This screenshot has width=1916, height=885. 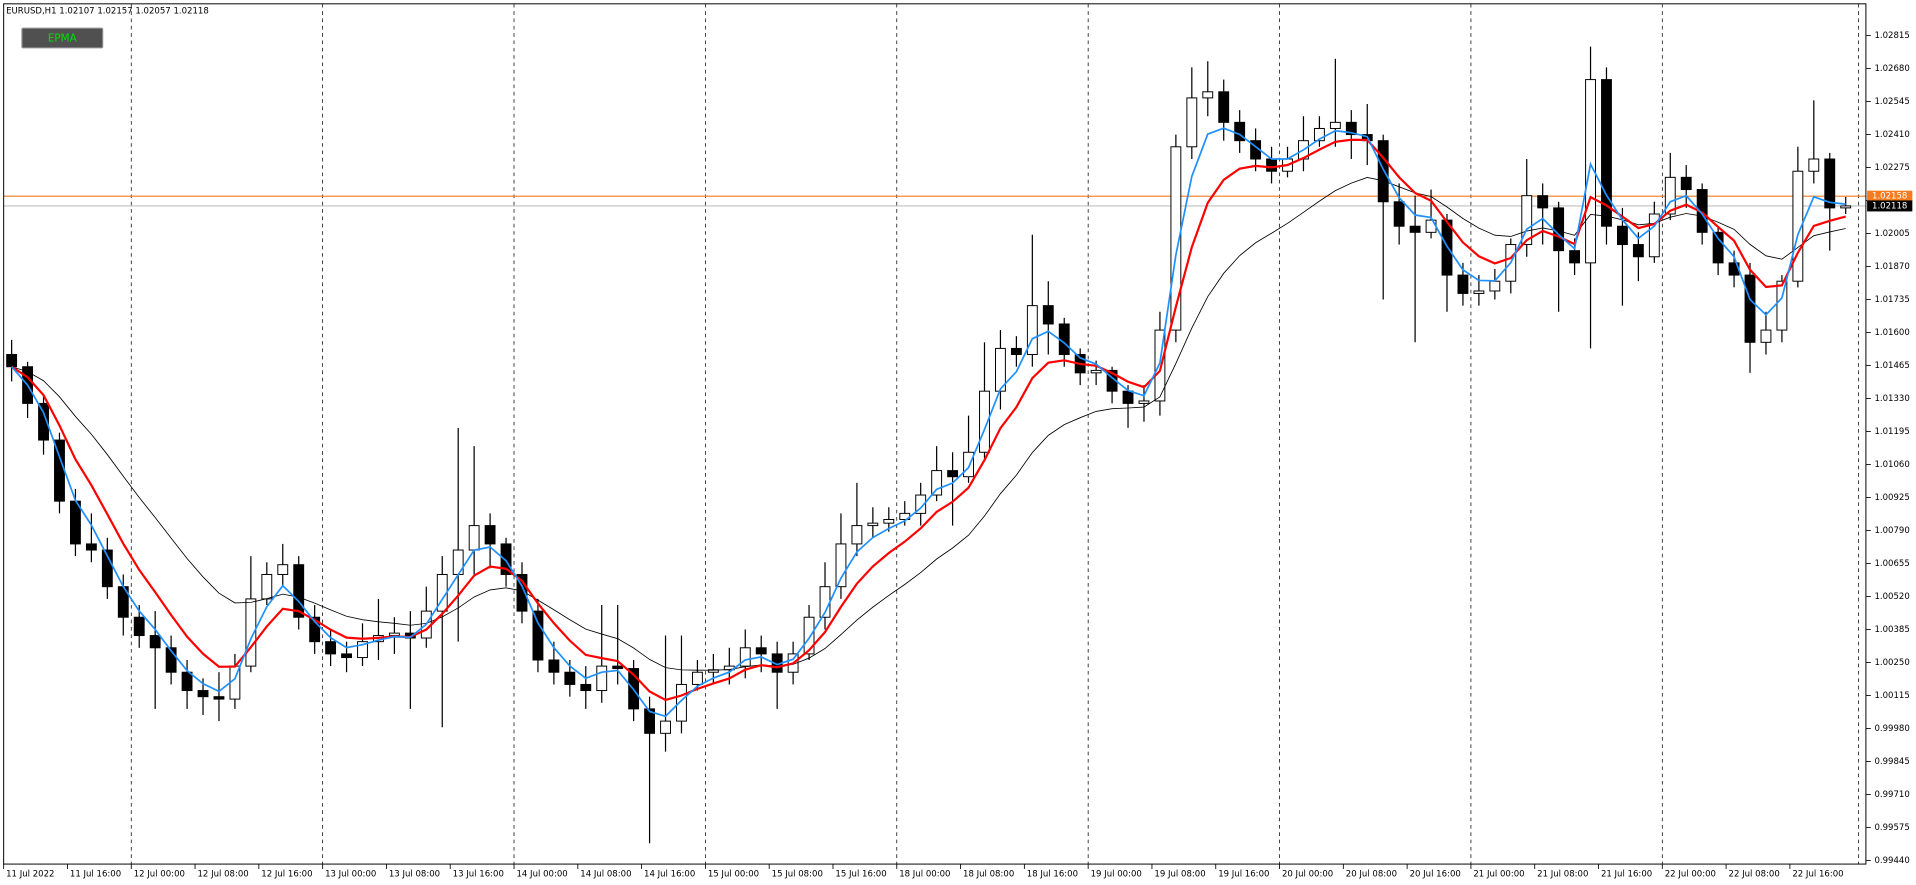 I want to click on x-tick-label: 22 Jul 16:00, so click(x=1817, y=874).